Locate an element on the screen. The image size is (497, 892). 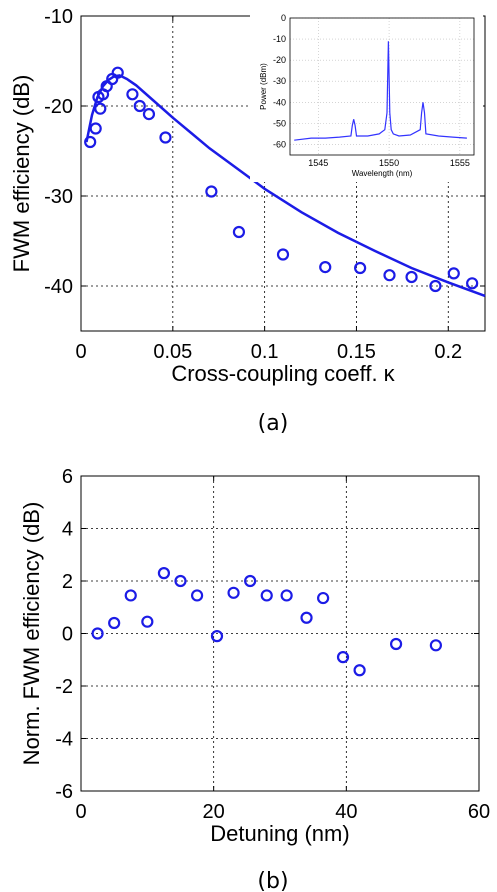
inset-x-tick-label: 1550 is located at coordinates (389, 163).